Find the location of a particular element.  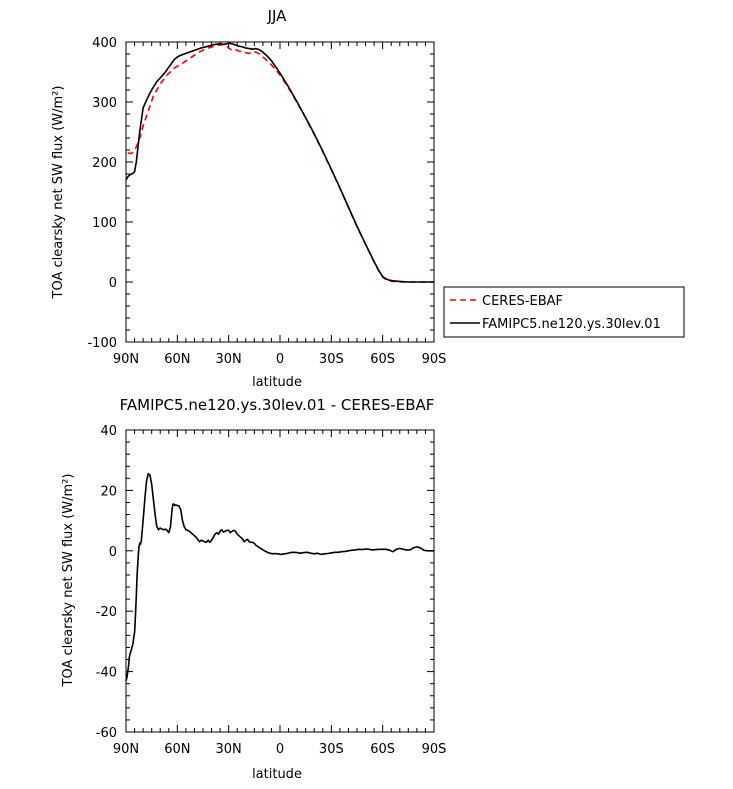

bottom-y-axis-label: TOA clearsky net SW flux (W/m²) is located at coordinates (68, 581).